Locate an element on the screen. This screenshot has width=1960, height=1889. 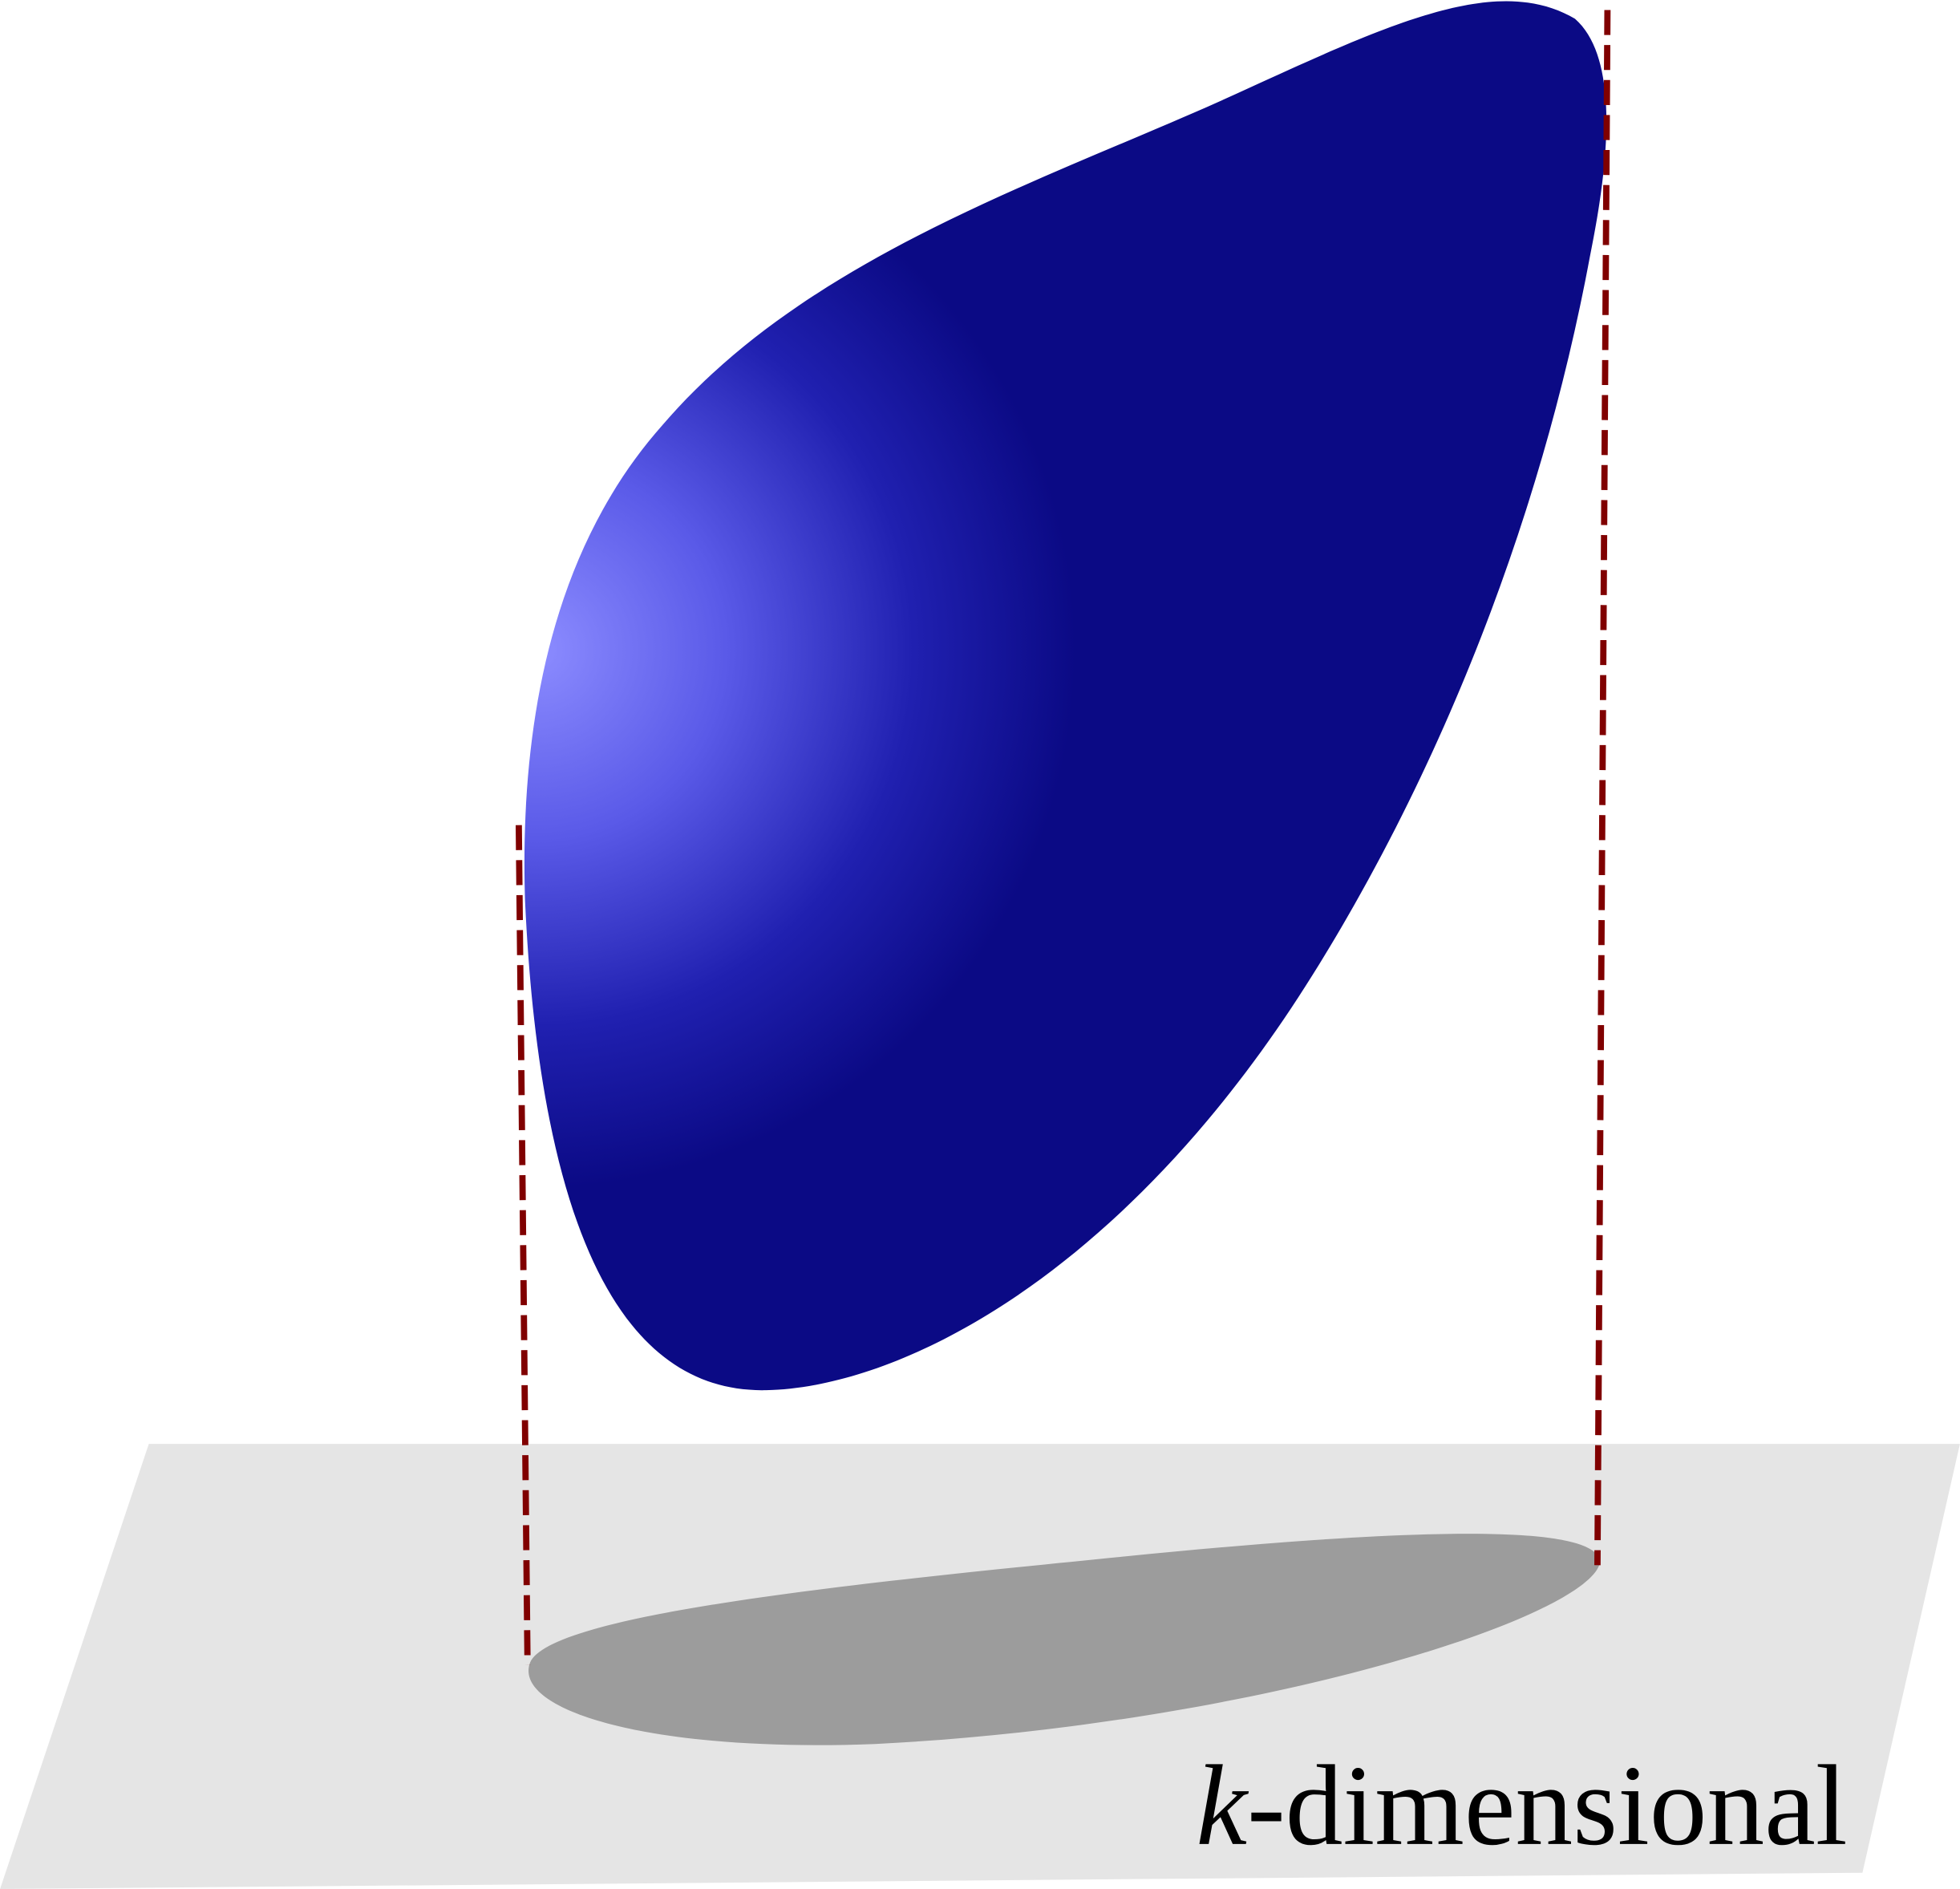
label-text: -dimensional is located at coordinates (1547, 1806).